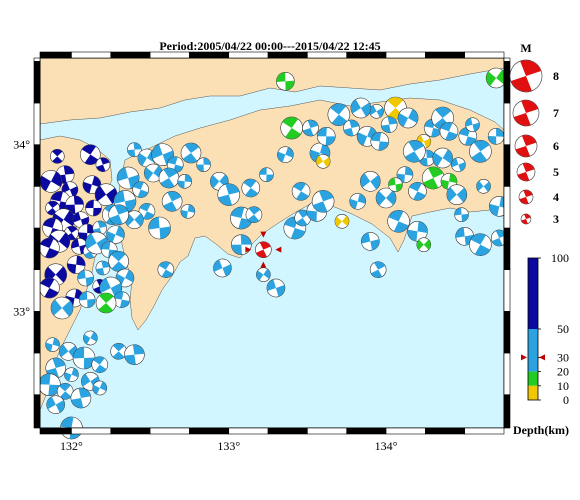 This screenshot has height=500, width=580. What do you see at coordinates (71, 446) in the screenshot?
I see `longitude-label: 132°` at bounding box center [71, 446].